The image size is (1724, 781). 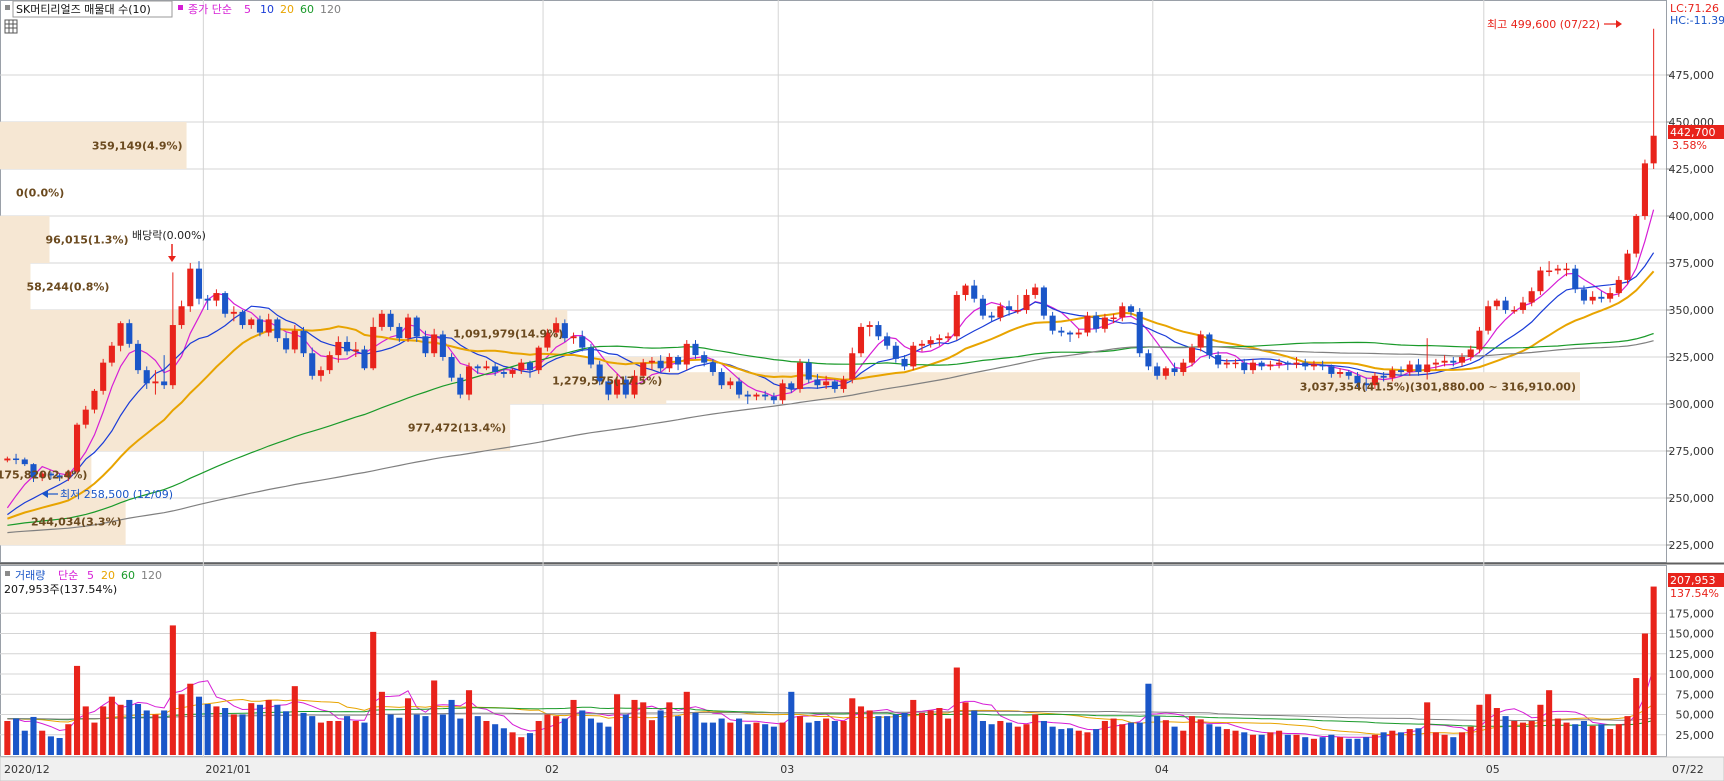 I want to click on volume-profile-bar, so click(x=93, y=145).